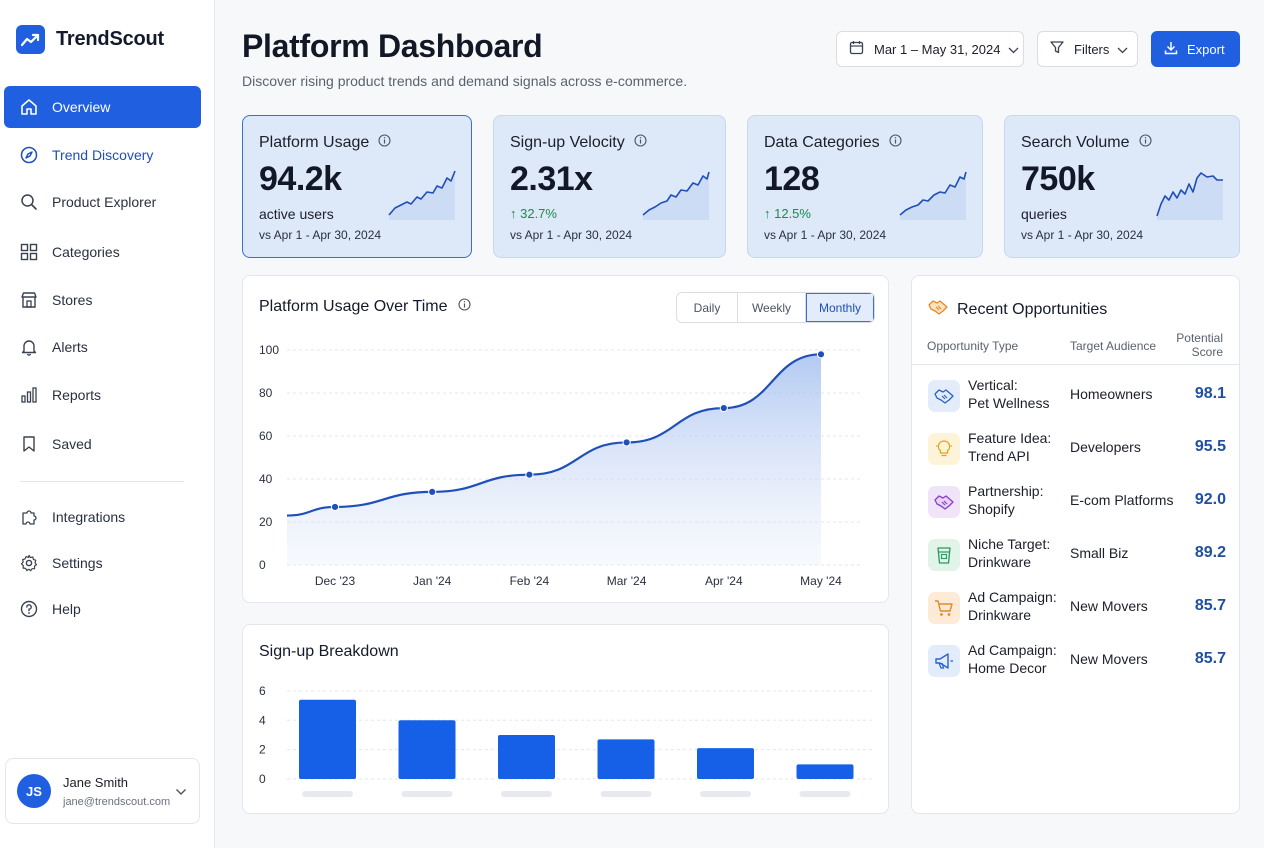 This screenshot has width=1264, height=848. What do you see at coordinates (1210, 446) in the screenshot?
I see `potential-score: 95.5` at bounding box center [1210, 446].